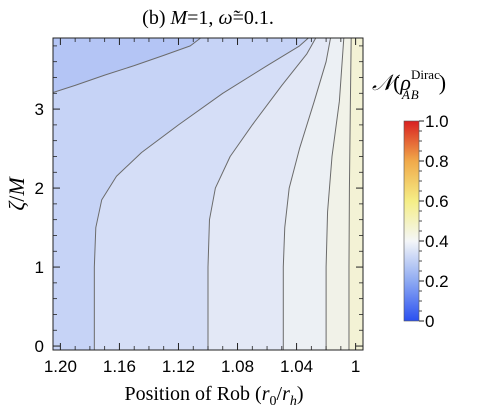  I want to click on x-label-rh-sub: h, so click(293, 401).